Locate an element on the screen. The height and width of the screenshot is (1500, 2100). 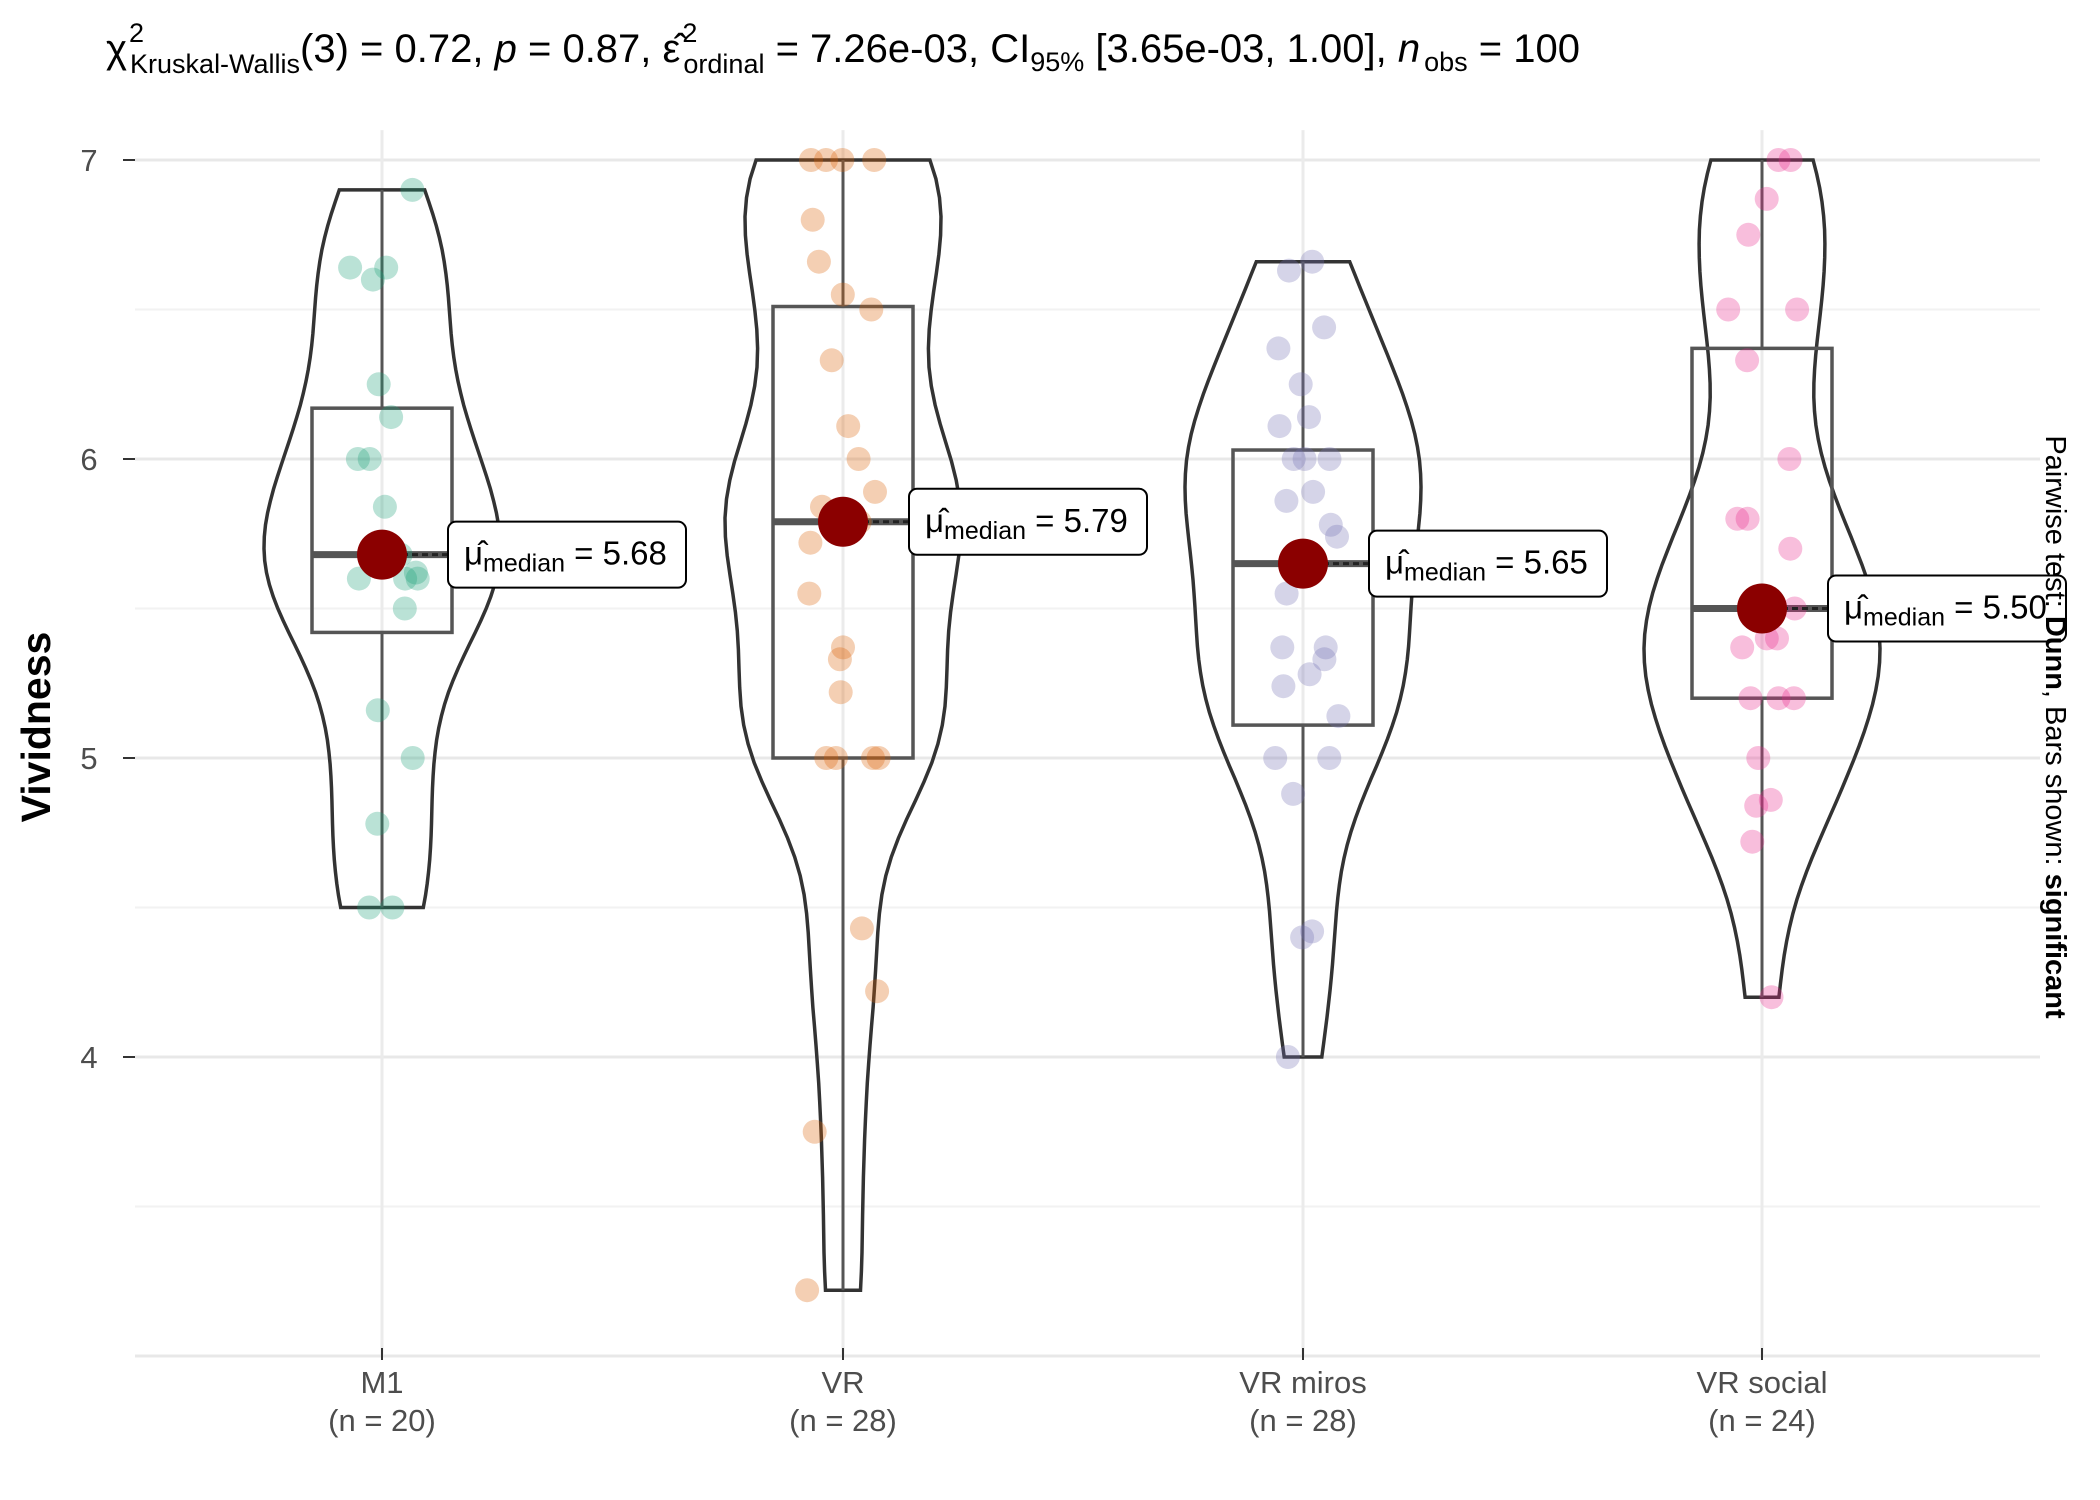
subtitle-effect-value: = 7.26e-03, CI is located at coordinates (897, 49).